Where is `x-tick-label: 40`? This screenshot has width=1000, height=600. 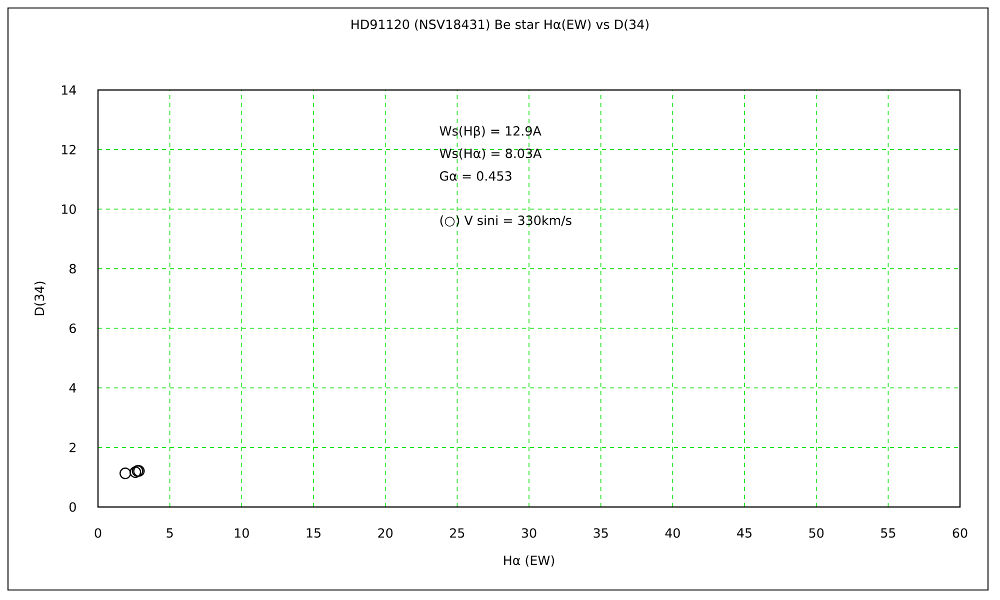
x-tick-label: 40 is located at coordinates (672, 533).